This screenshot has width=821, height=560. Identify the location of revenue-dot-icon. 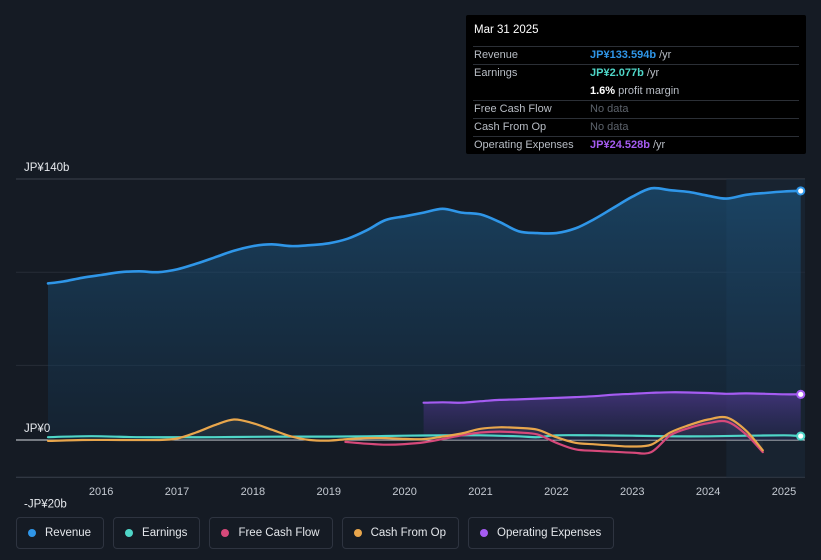
(32, 533).